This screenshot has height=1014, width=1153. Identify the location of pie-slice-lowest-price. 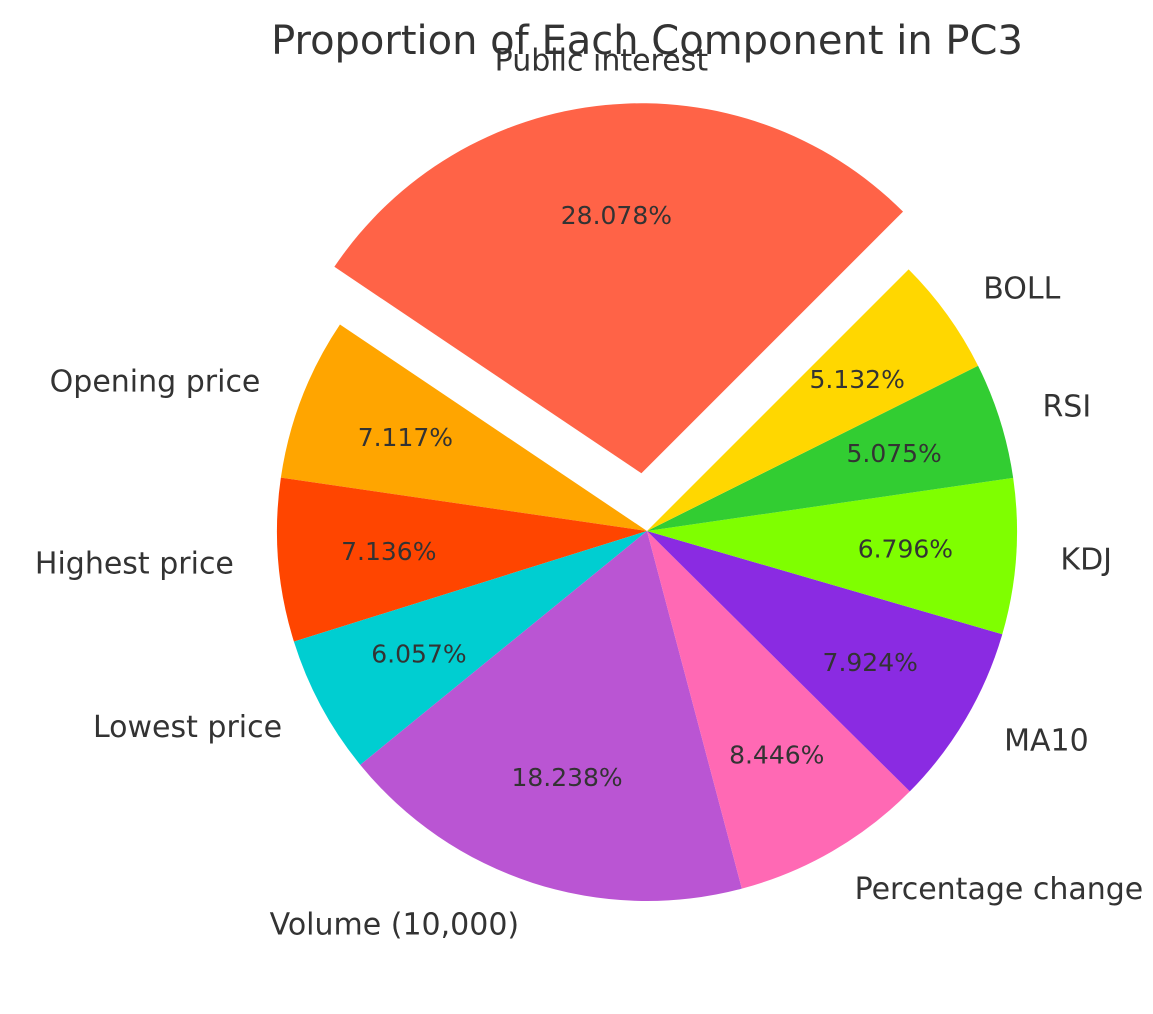
(470, 648).